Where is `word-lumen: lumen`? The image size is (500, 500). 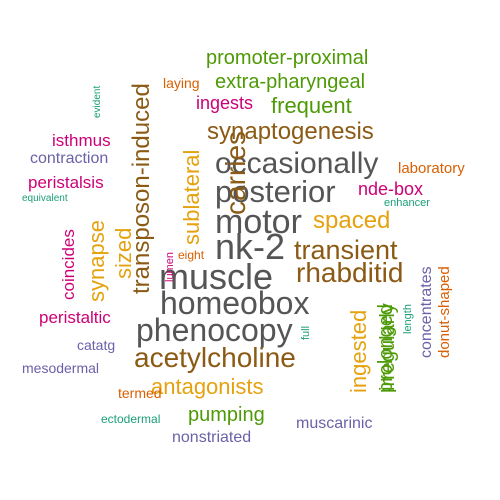 word-lumen: lumen is located at coordinates (170, 267).